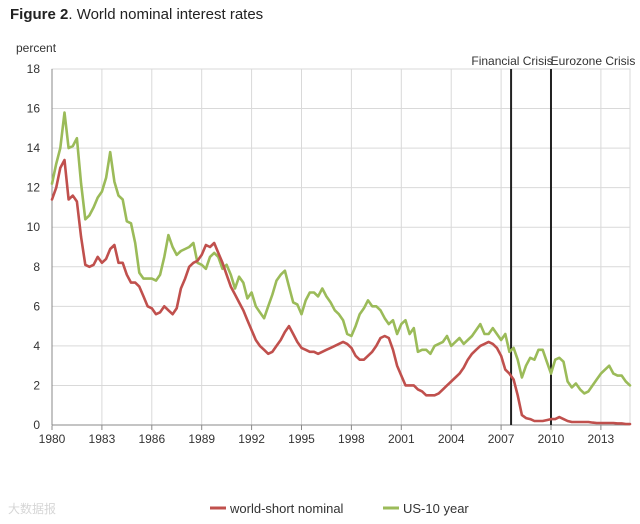 This screenshot has height=524, width=640. I want to click on y-tick-label: 10, so click(34, 227).